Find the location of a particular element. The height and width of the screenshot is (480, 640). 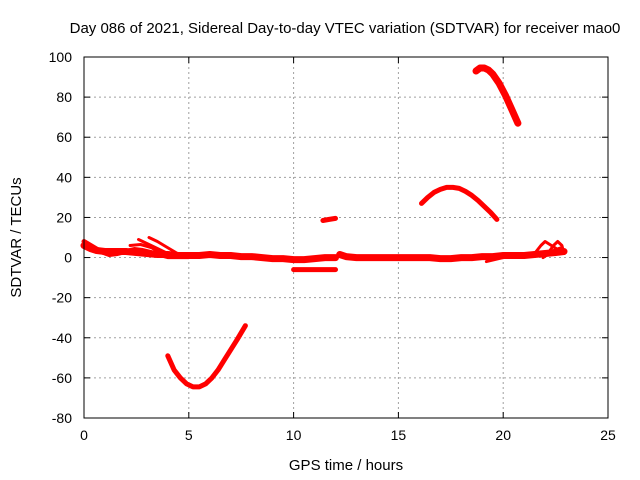

x-tick-label: 20 is located at coordinates (503, 435).